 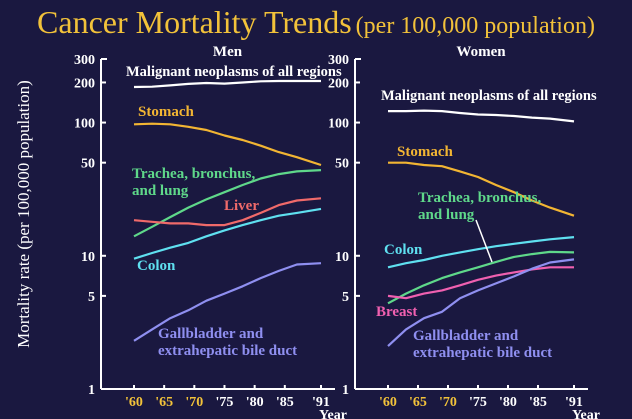 I want to click on chart-title-suffix: (per 100,000 population), so click(x=475, y=26).